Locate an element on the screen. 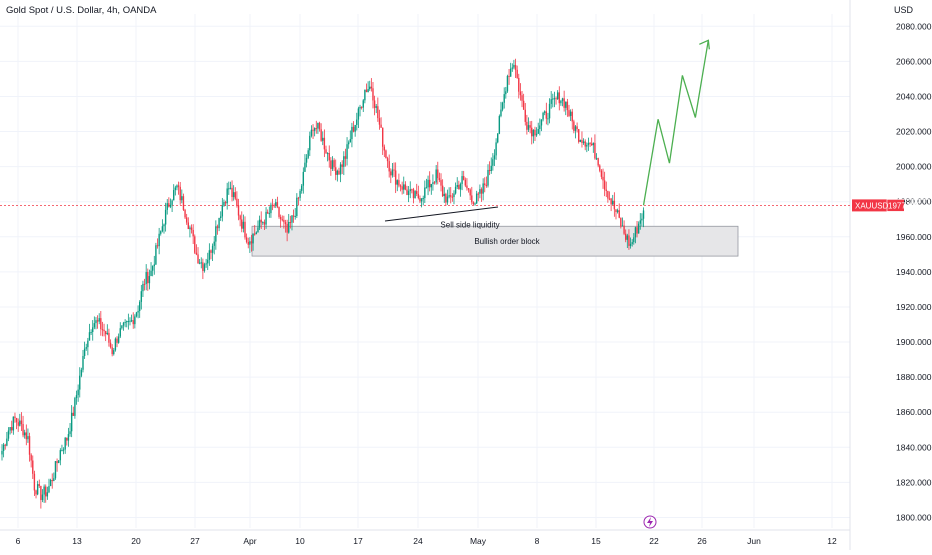 The height and width of the screenshot is (555, 932). y-tick-label: 2080.000 is located at coordinates (914, 26).